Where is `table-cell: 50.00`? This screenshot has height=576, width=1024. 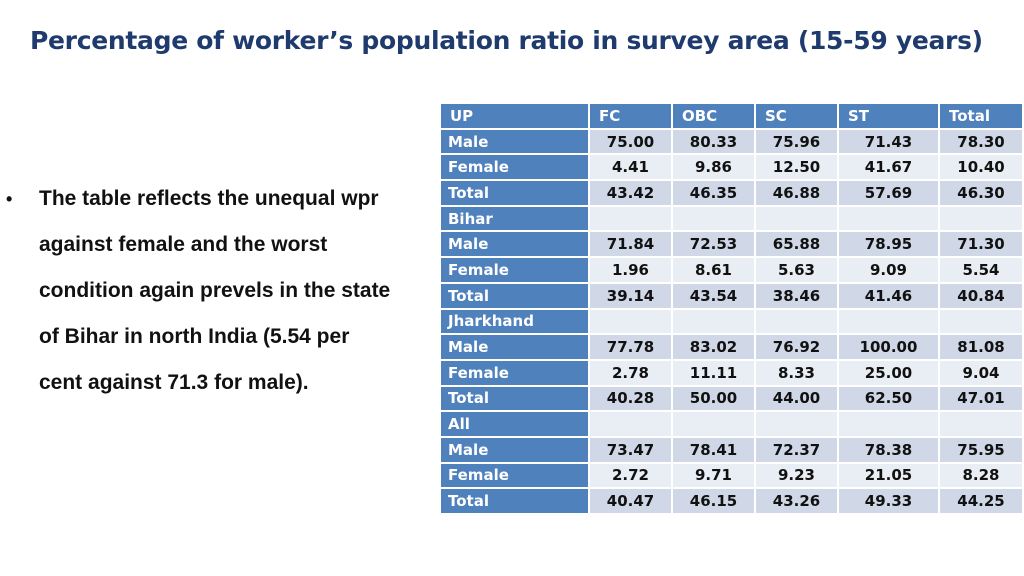
table-cell: 50.00 is located at coordinates (713, 398).